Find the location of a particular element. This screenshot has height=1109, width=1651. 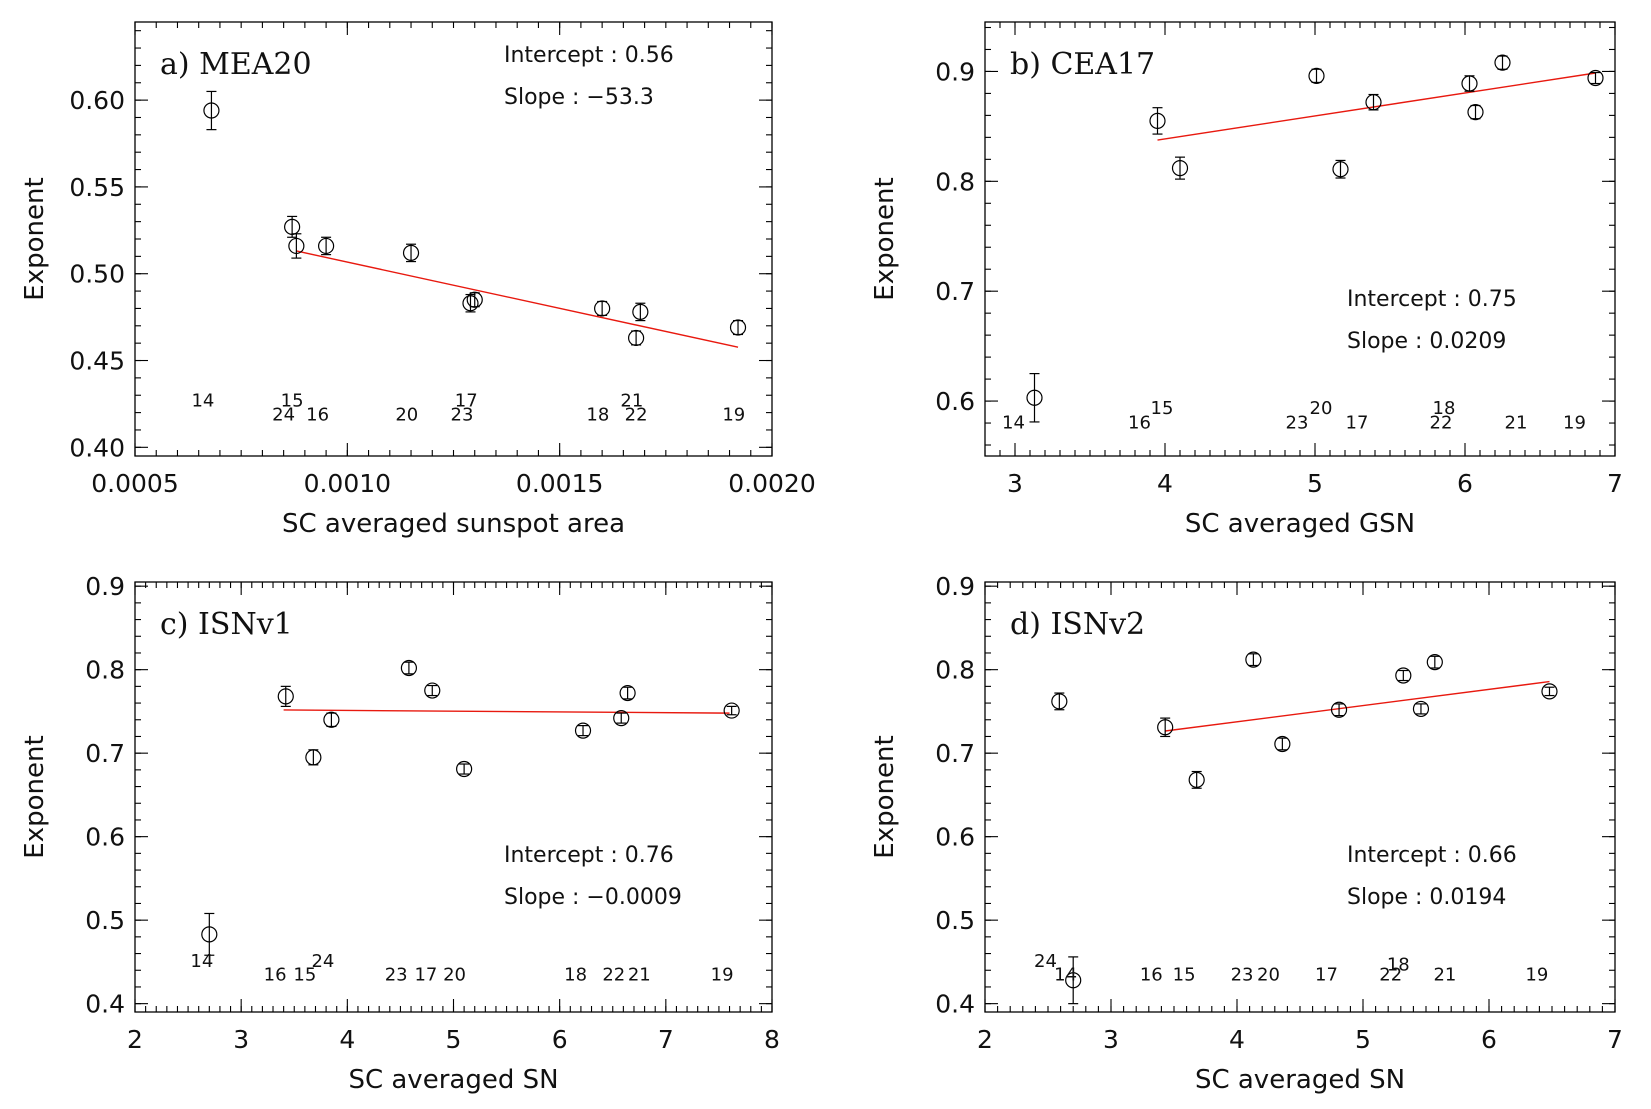

x-tick-label: 0.0015 is located at coordinates (559, 483).